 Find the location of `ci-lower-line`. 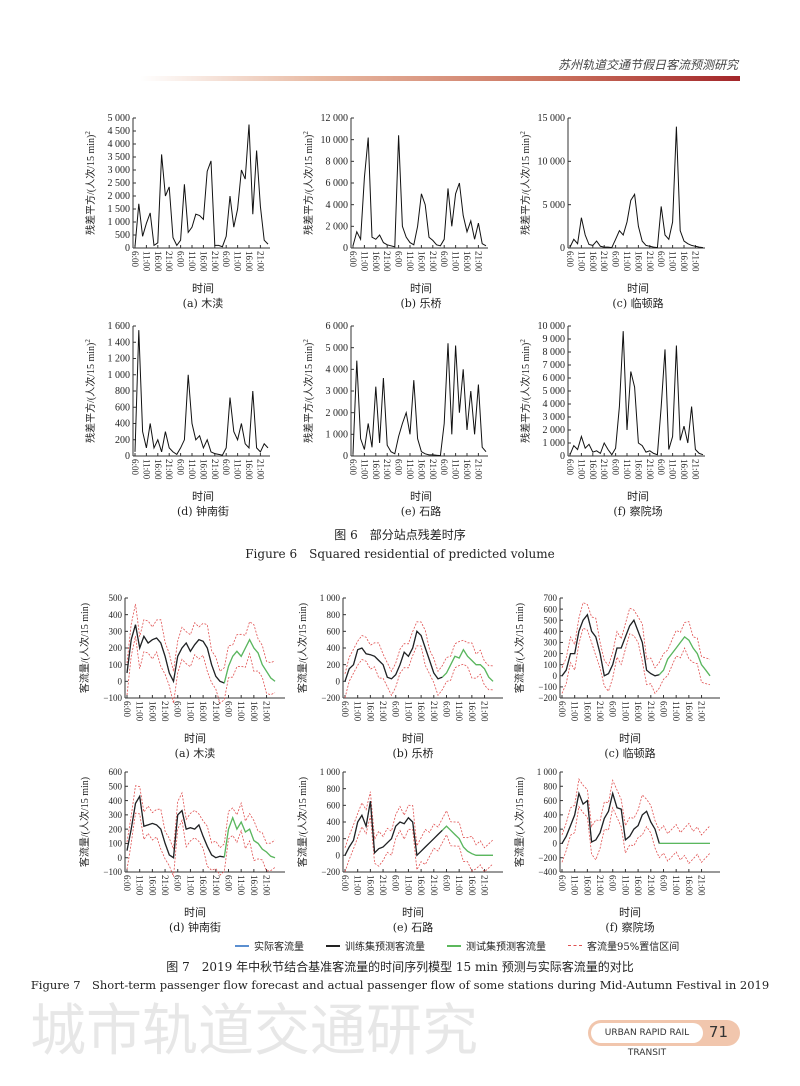

ci-lower-line is located at coordinates (636, 661).